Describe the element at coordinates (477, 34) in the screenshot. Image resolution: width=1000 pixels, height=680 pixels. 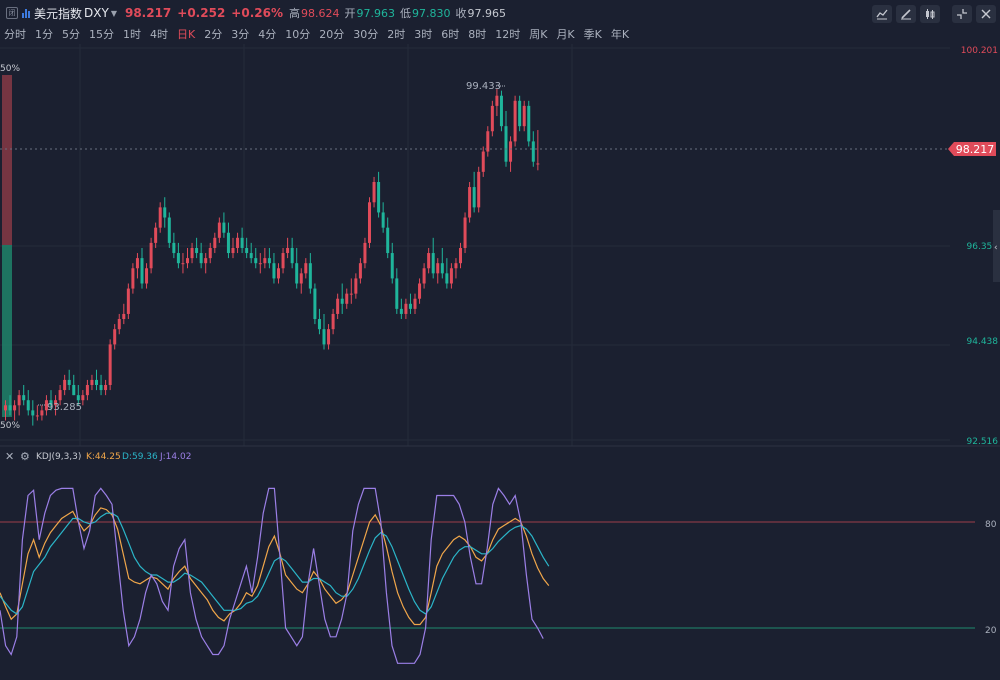
I see `period-16: 8时` at that location.